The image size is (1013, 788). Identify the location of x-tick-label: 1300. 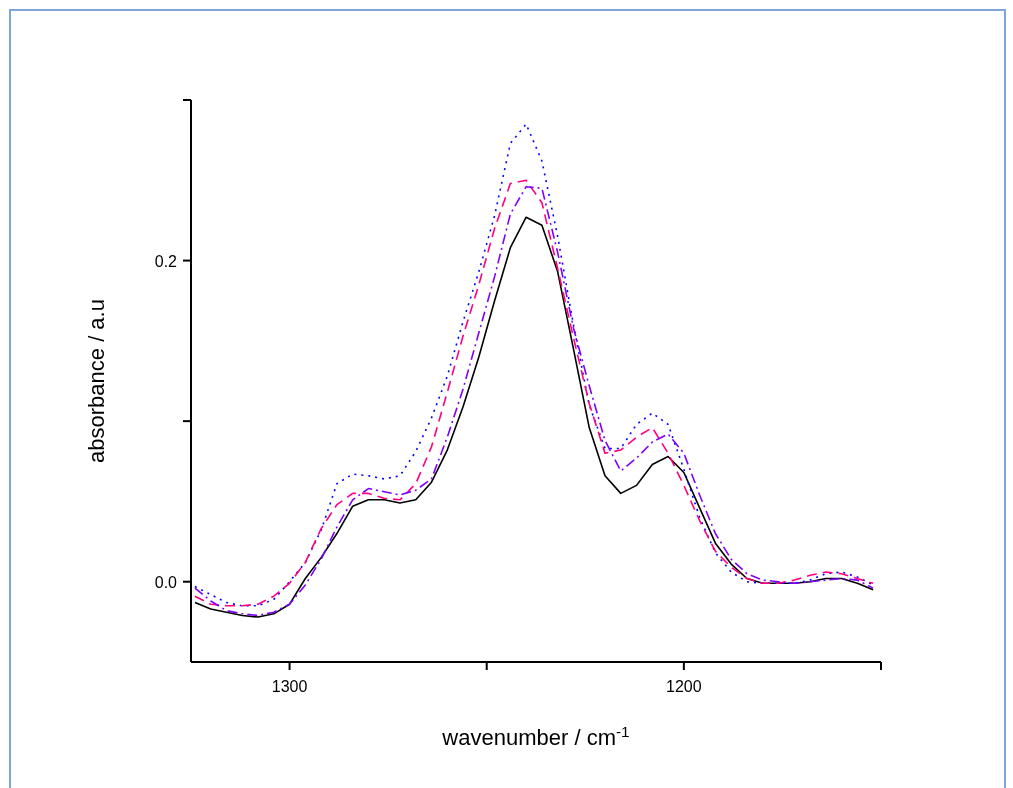
(289, 686).